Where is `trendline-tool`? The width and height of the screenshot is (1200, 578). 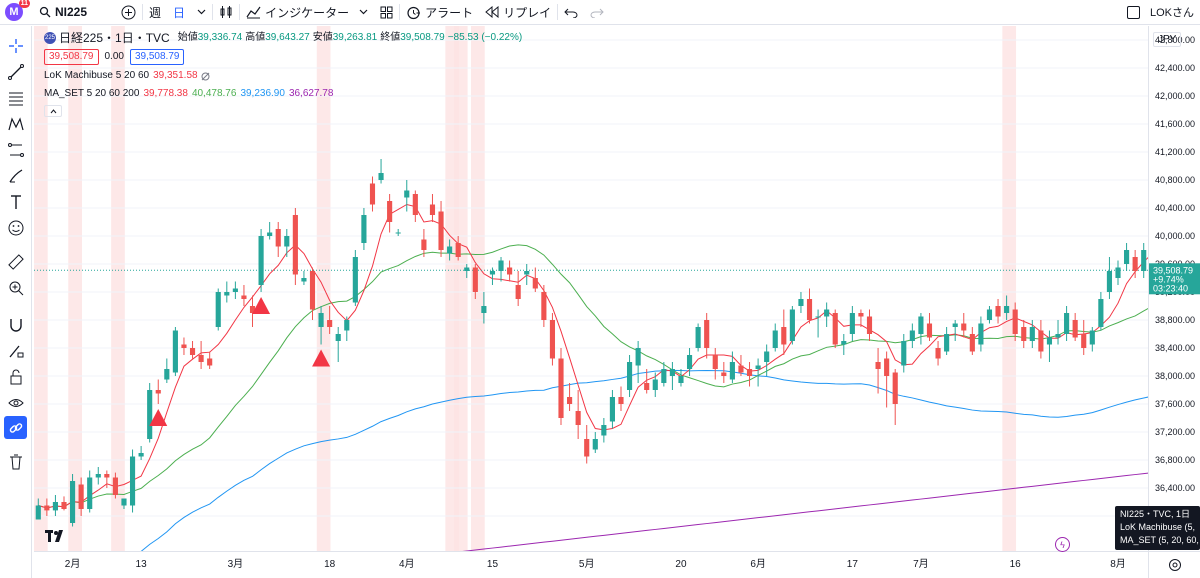
trendline-tool is located at coordinates (15, 71).